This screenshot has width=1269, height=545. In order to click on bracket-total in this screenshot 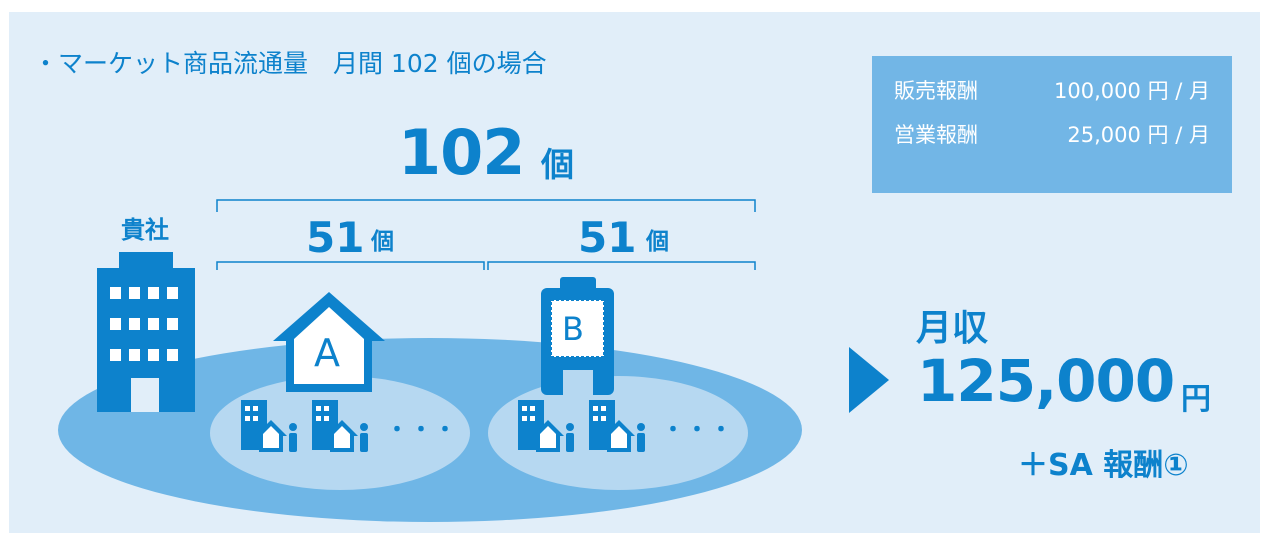, I will do `click(486, 205)`.